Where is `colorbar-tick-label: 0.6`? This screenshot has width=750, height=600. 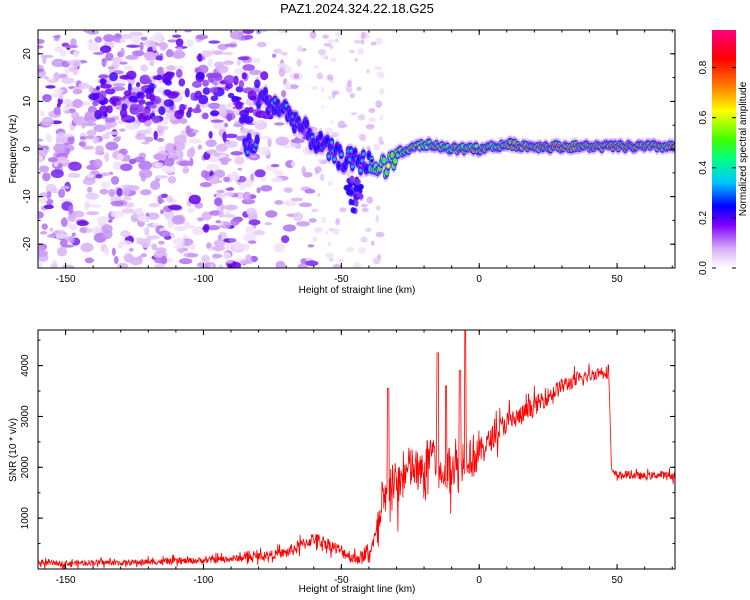 colorbar-tick-label: 0.6 is located at coordinates (703, 117).